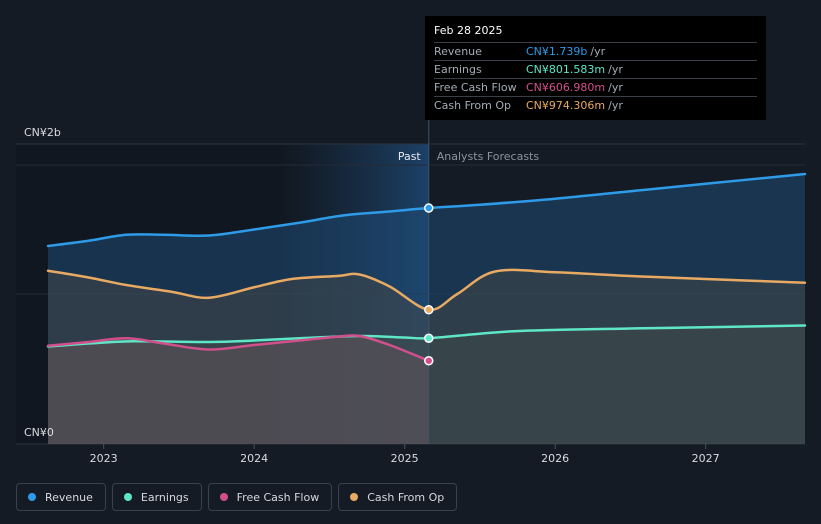  I want to click on series-line-free-cash-flow, so click(238, 348).